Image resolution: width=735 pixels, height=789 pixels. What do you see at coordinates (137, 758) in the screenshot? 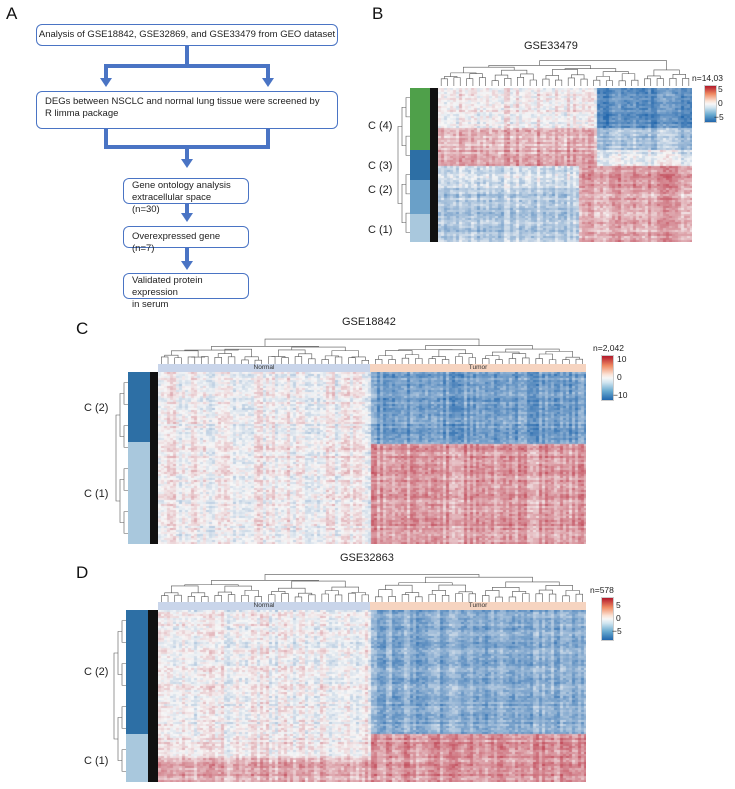
I see `heatmap-d-cluster-c1` at bounding box center [137, 758].